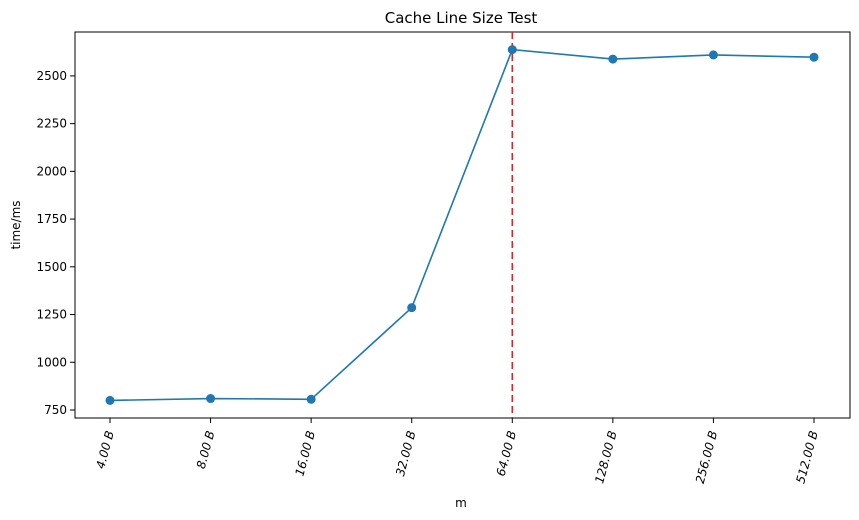  Describe the element at coordinates (105, 449) in the screenshot. I see `x-tick-label: 4.00 B` at that location.